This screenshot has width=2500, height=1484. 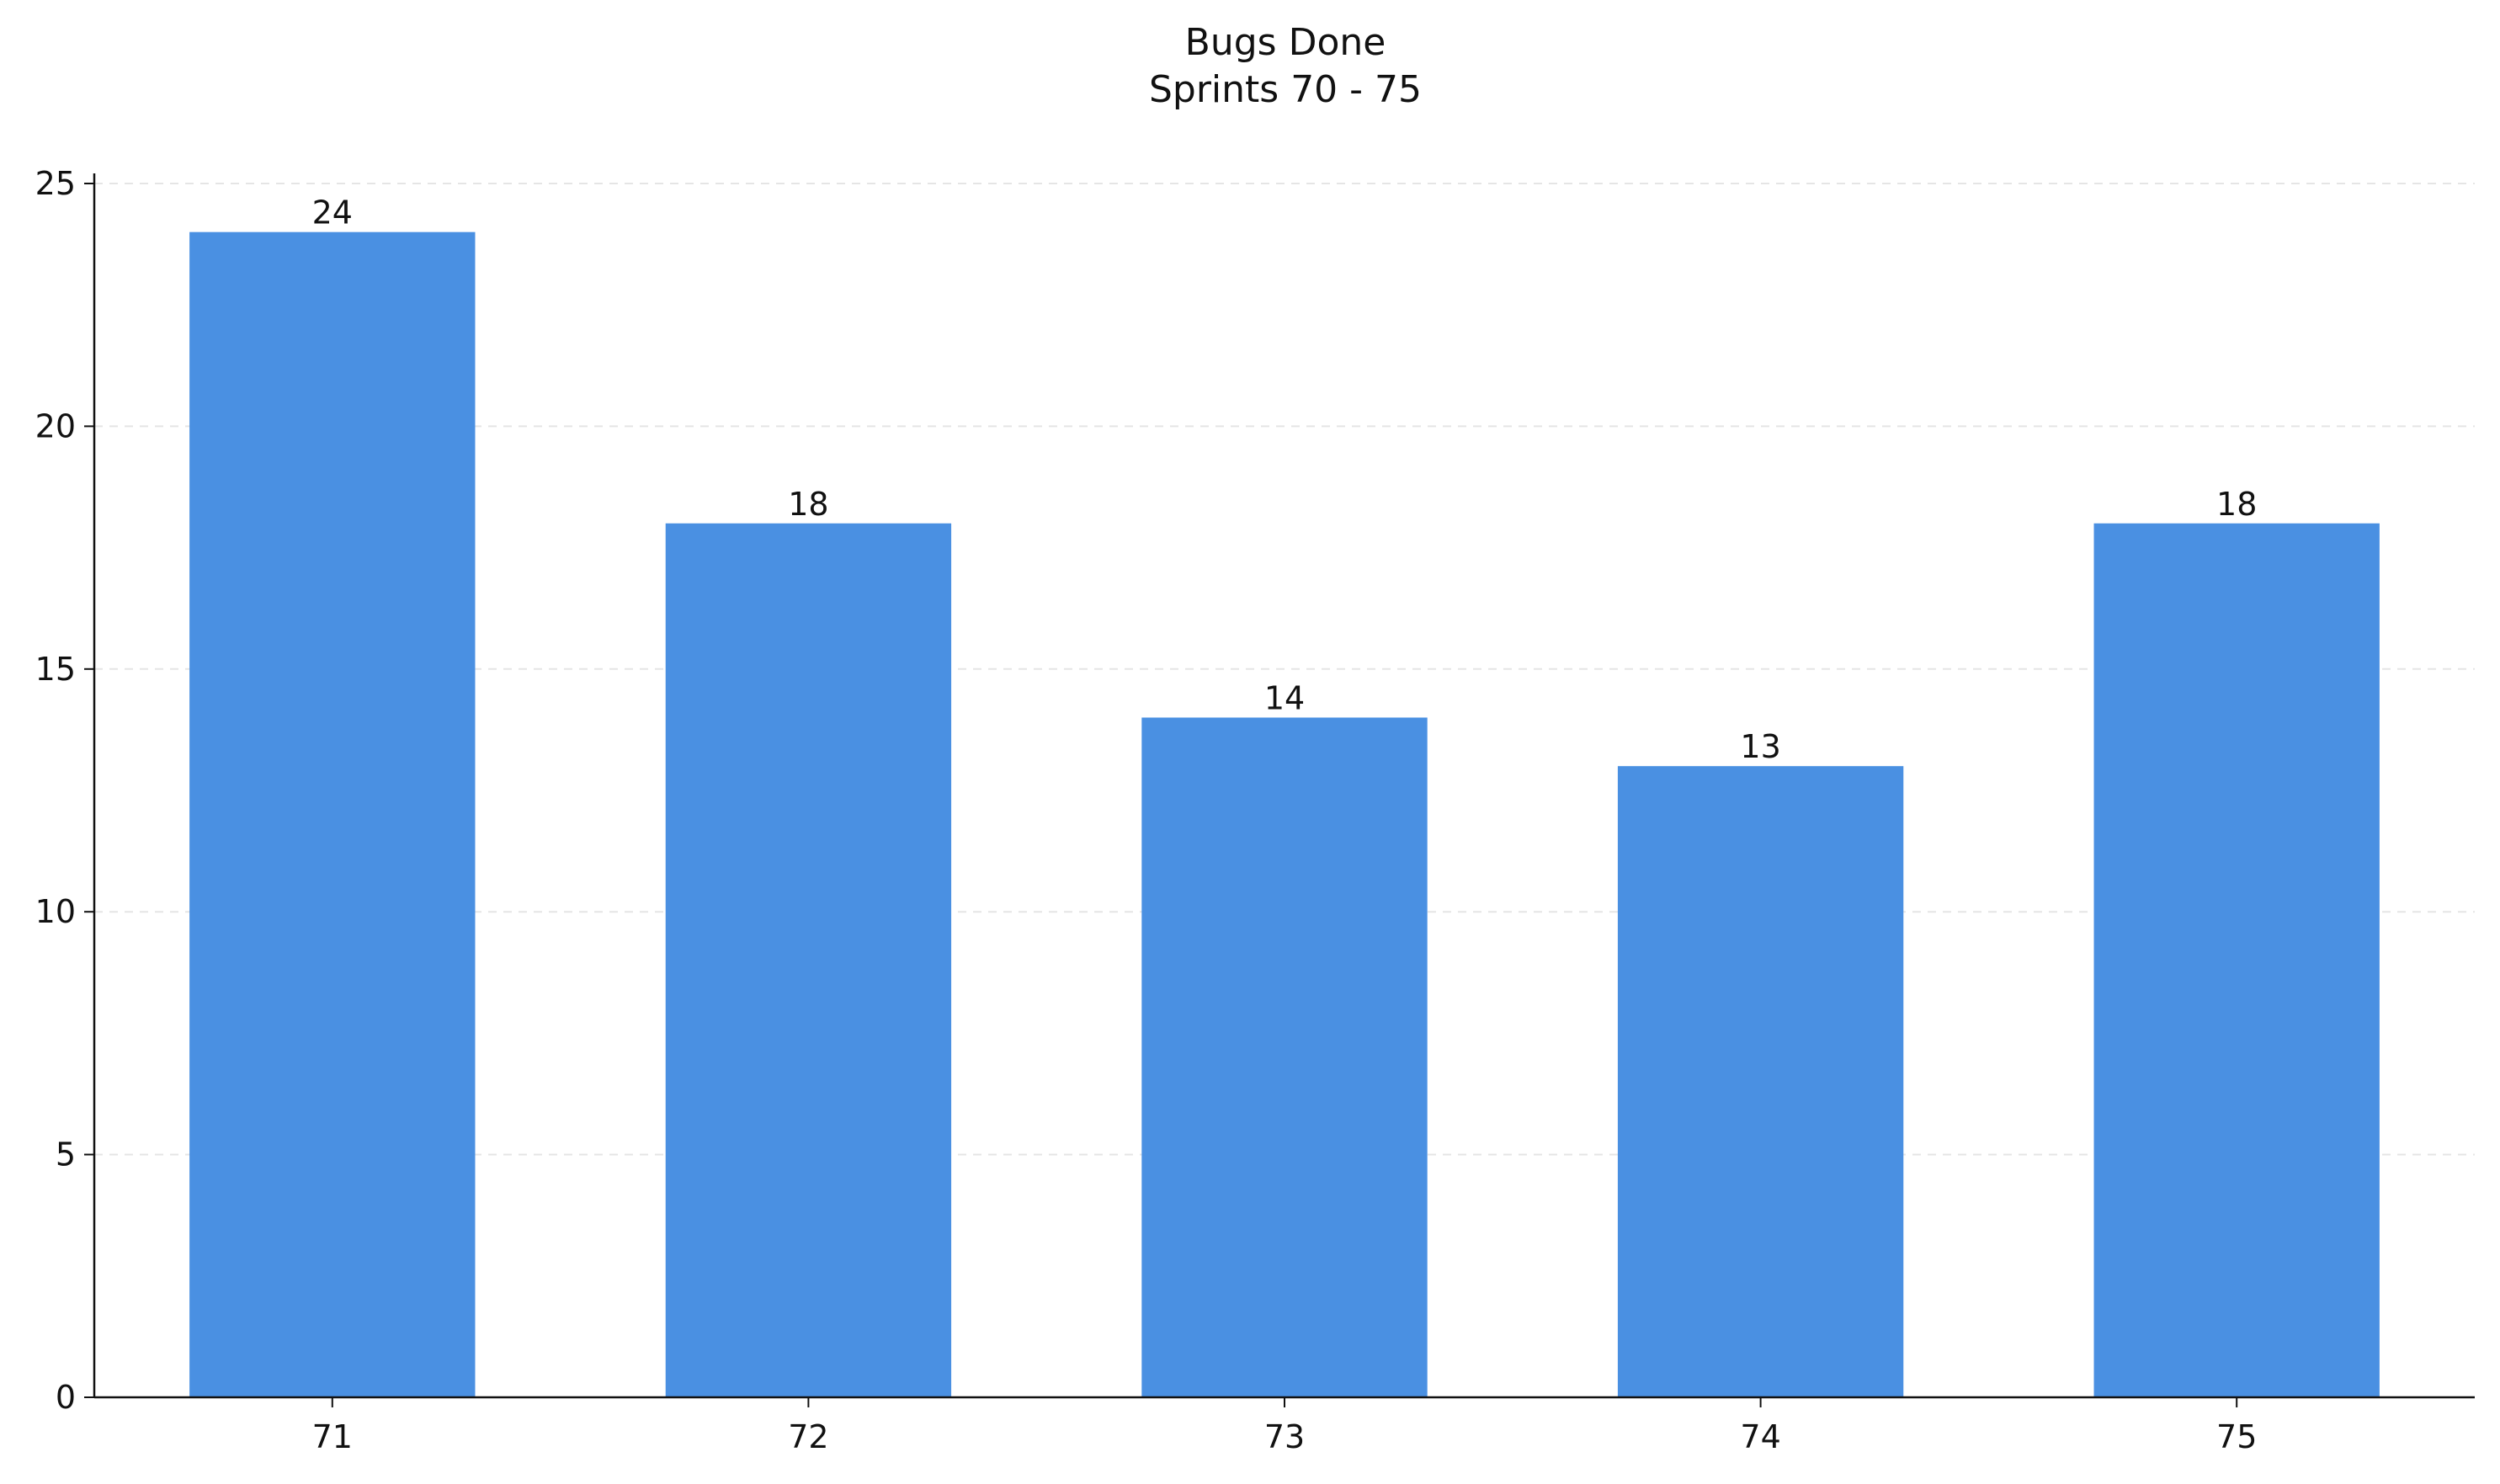 What do you see at coordinates (1285, 42) in the screenshot?
I see `chart-title: Bugs Done` at bounding box center [1285, 42].